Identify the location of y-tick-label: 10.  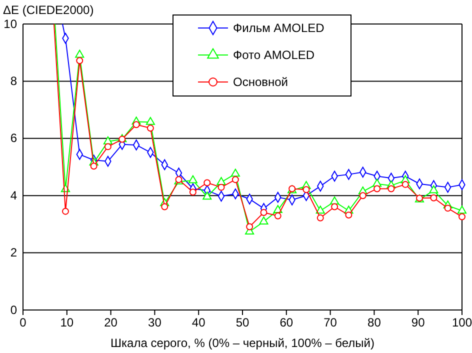
(11, 23).